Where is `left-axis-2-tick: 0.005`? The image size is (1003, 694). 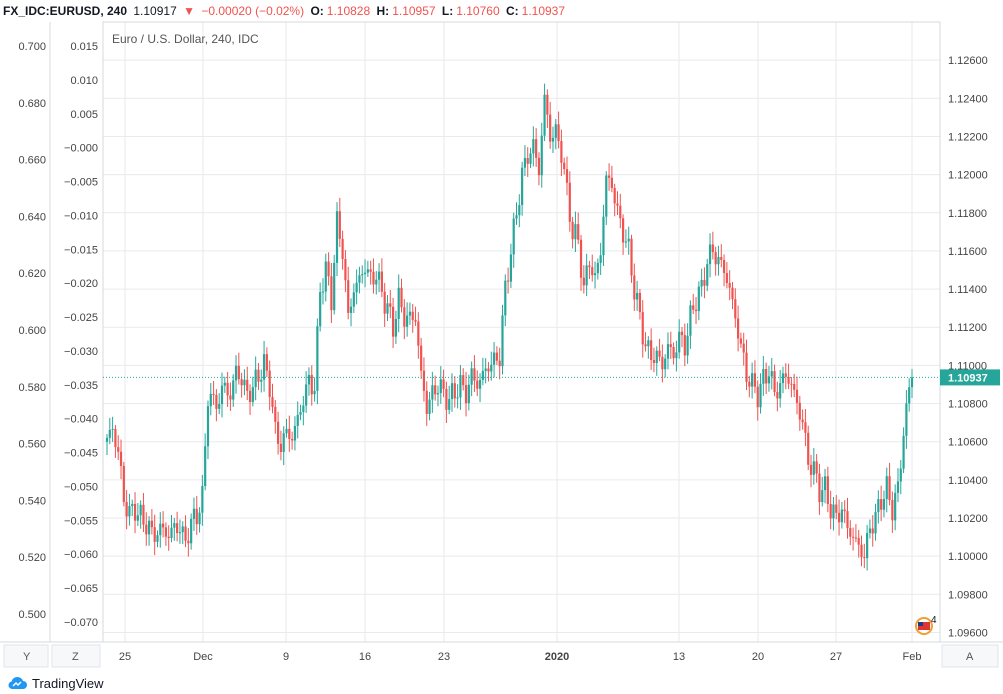
left-axis-2-tick: 0.005 is located at coordinates (84, 115).